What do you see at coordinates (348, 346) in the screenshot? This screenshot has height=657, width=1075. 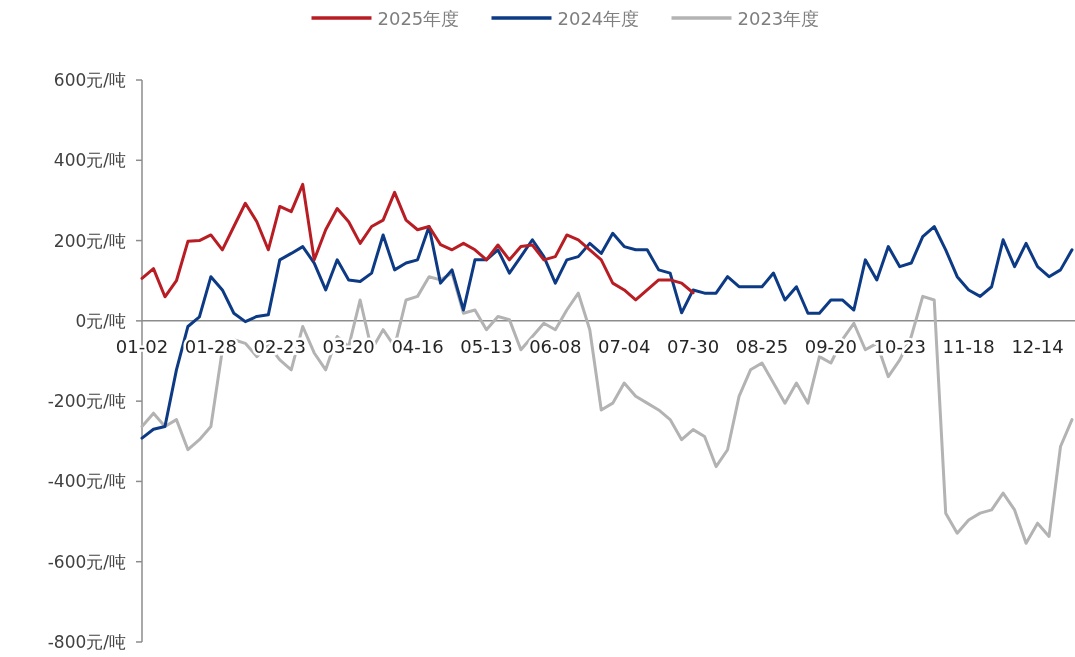 I see `x-tick-label: 03-20` at bounding box center [348, 346].